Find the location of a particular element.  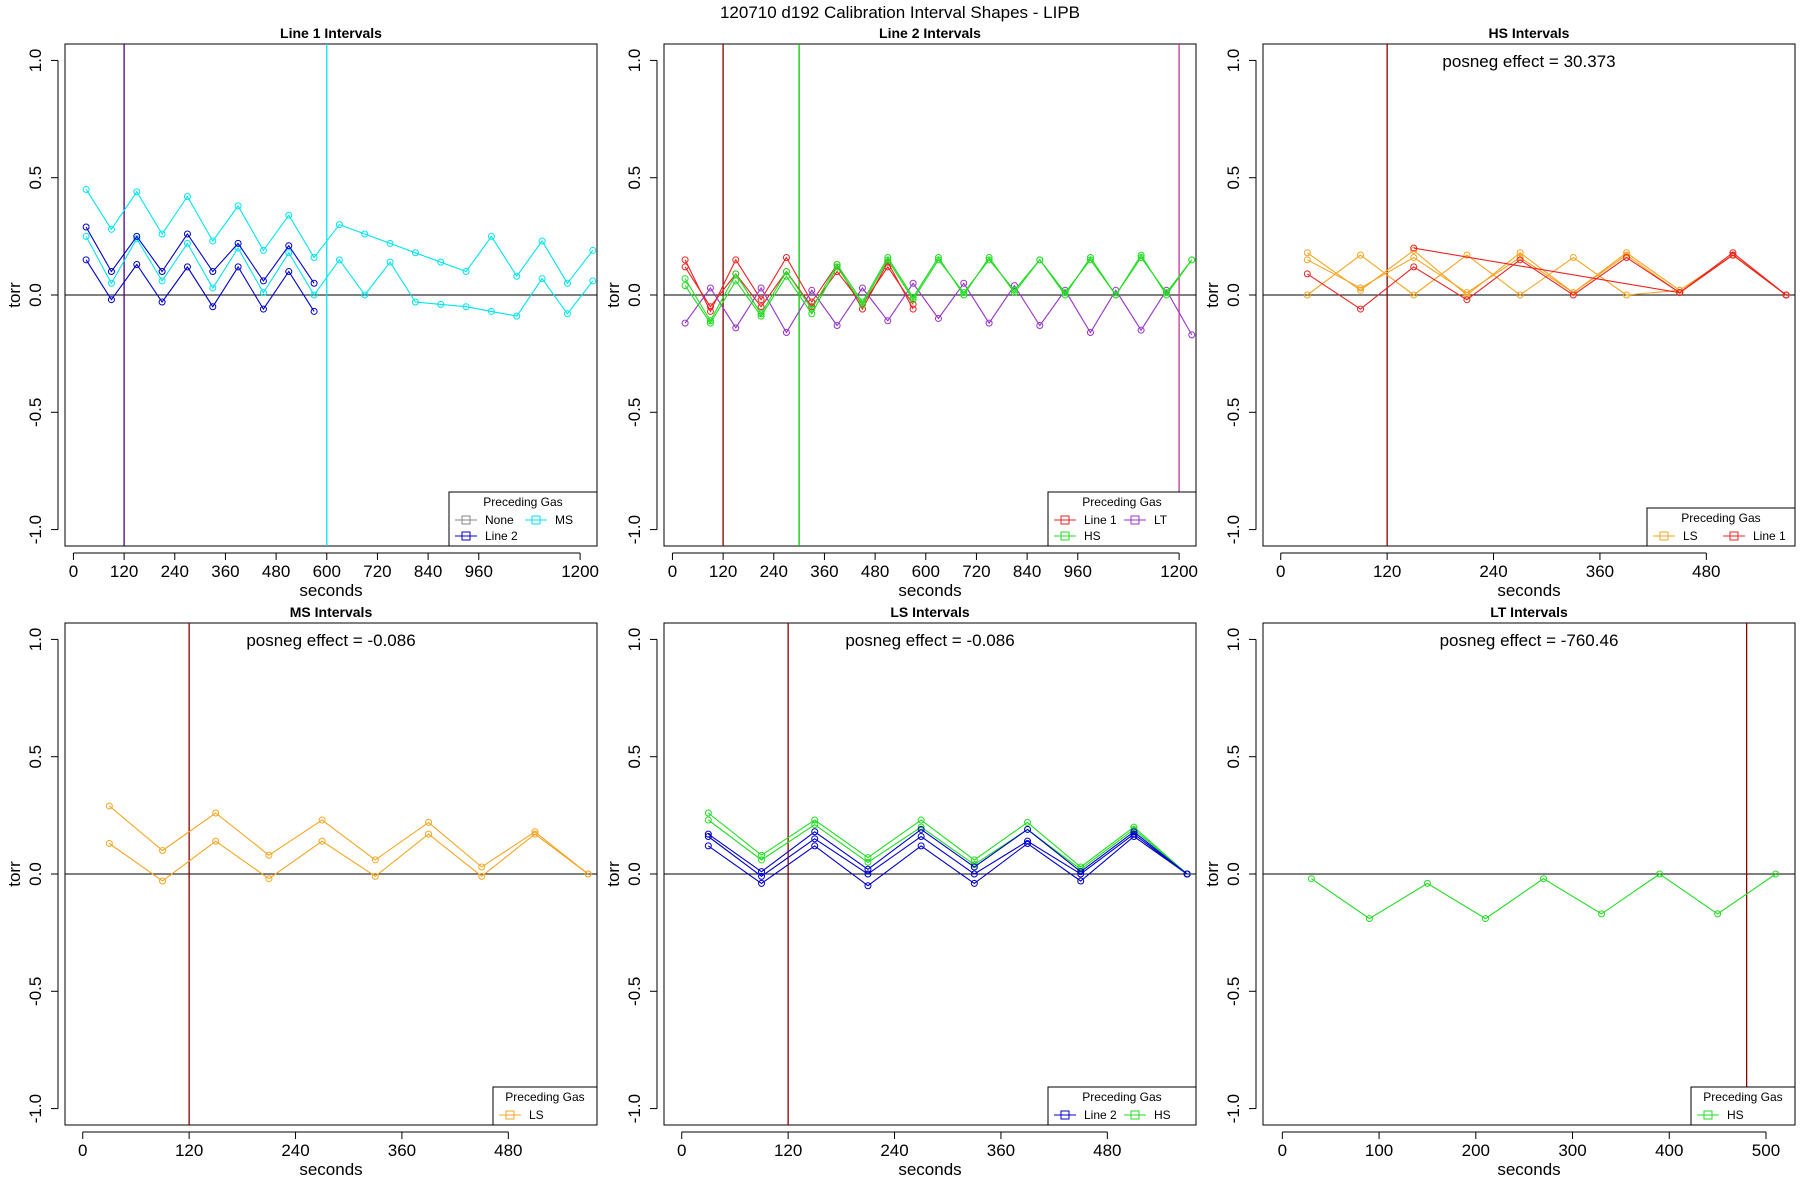

legend-title: Preceding Gas is located at coordinates (1742, 1097).